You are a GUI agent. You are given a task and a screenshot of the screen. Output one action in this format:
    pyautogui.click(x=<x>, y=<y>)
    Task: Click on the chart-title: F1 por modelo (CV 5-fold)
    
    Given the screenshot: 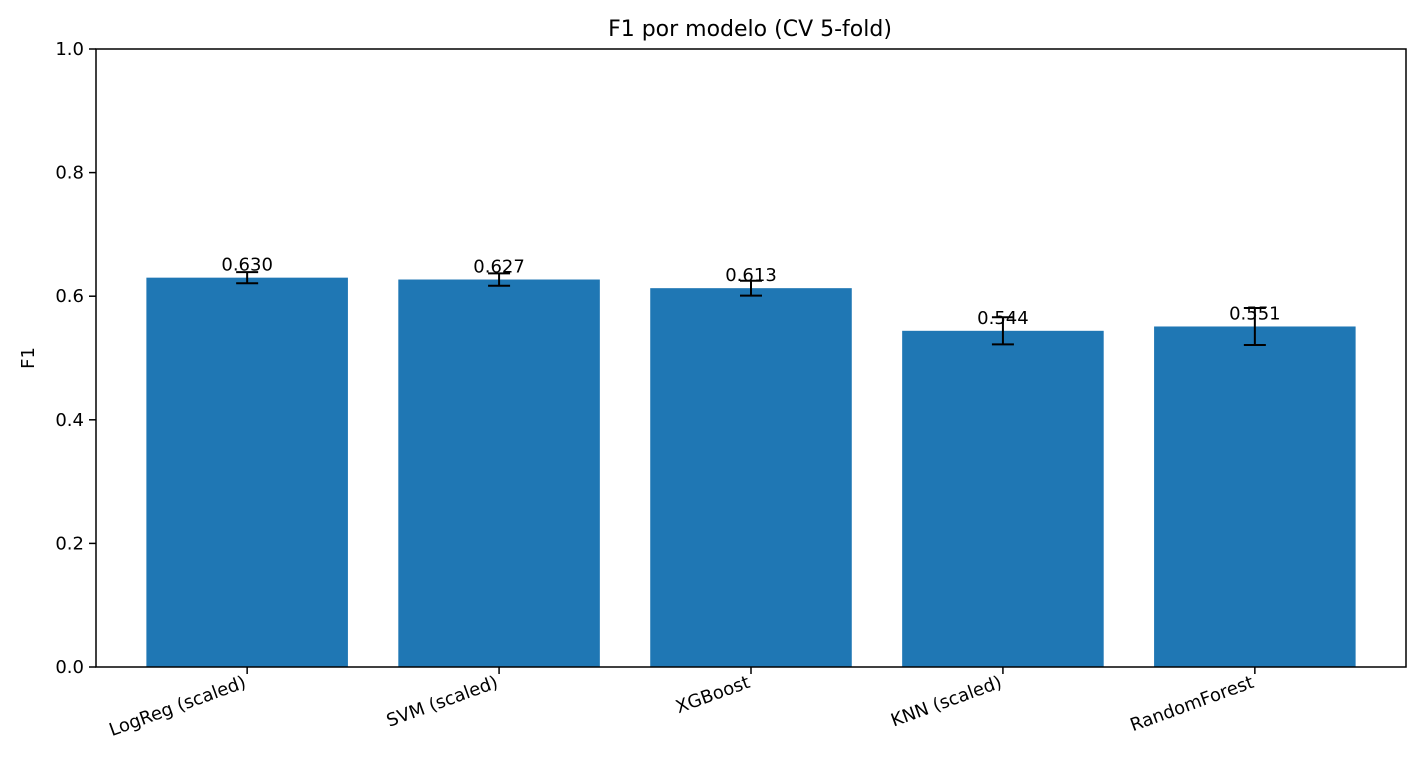 What is the action you would take?
    pyautogui.click(x=750, y=29)
    